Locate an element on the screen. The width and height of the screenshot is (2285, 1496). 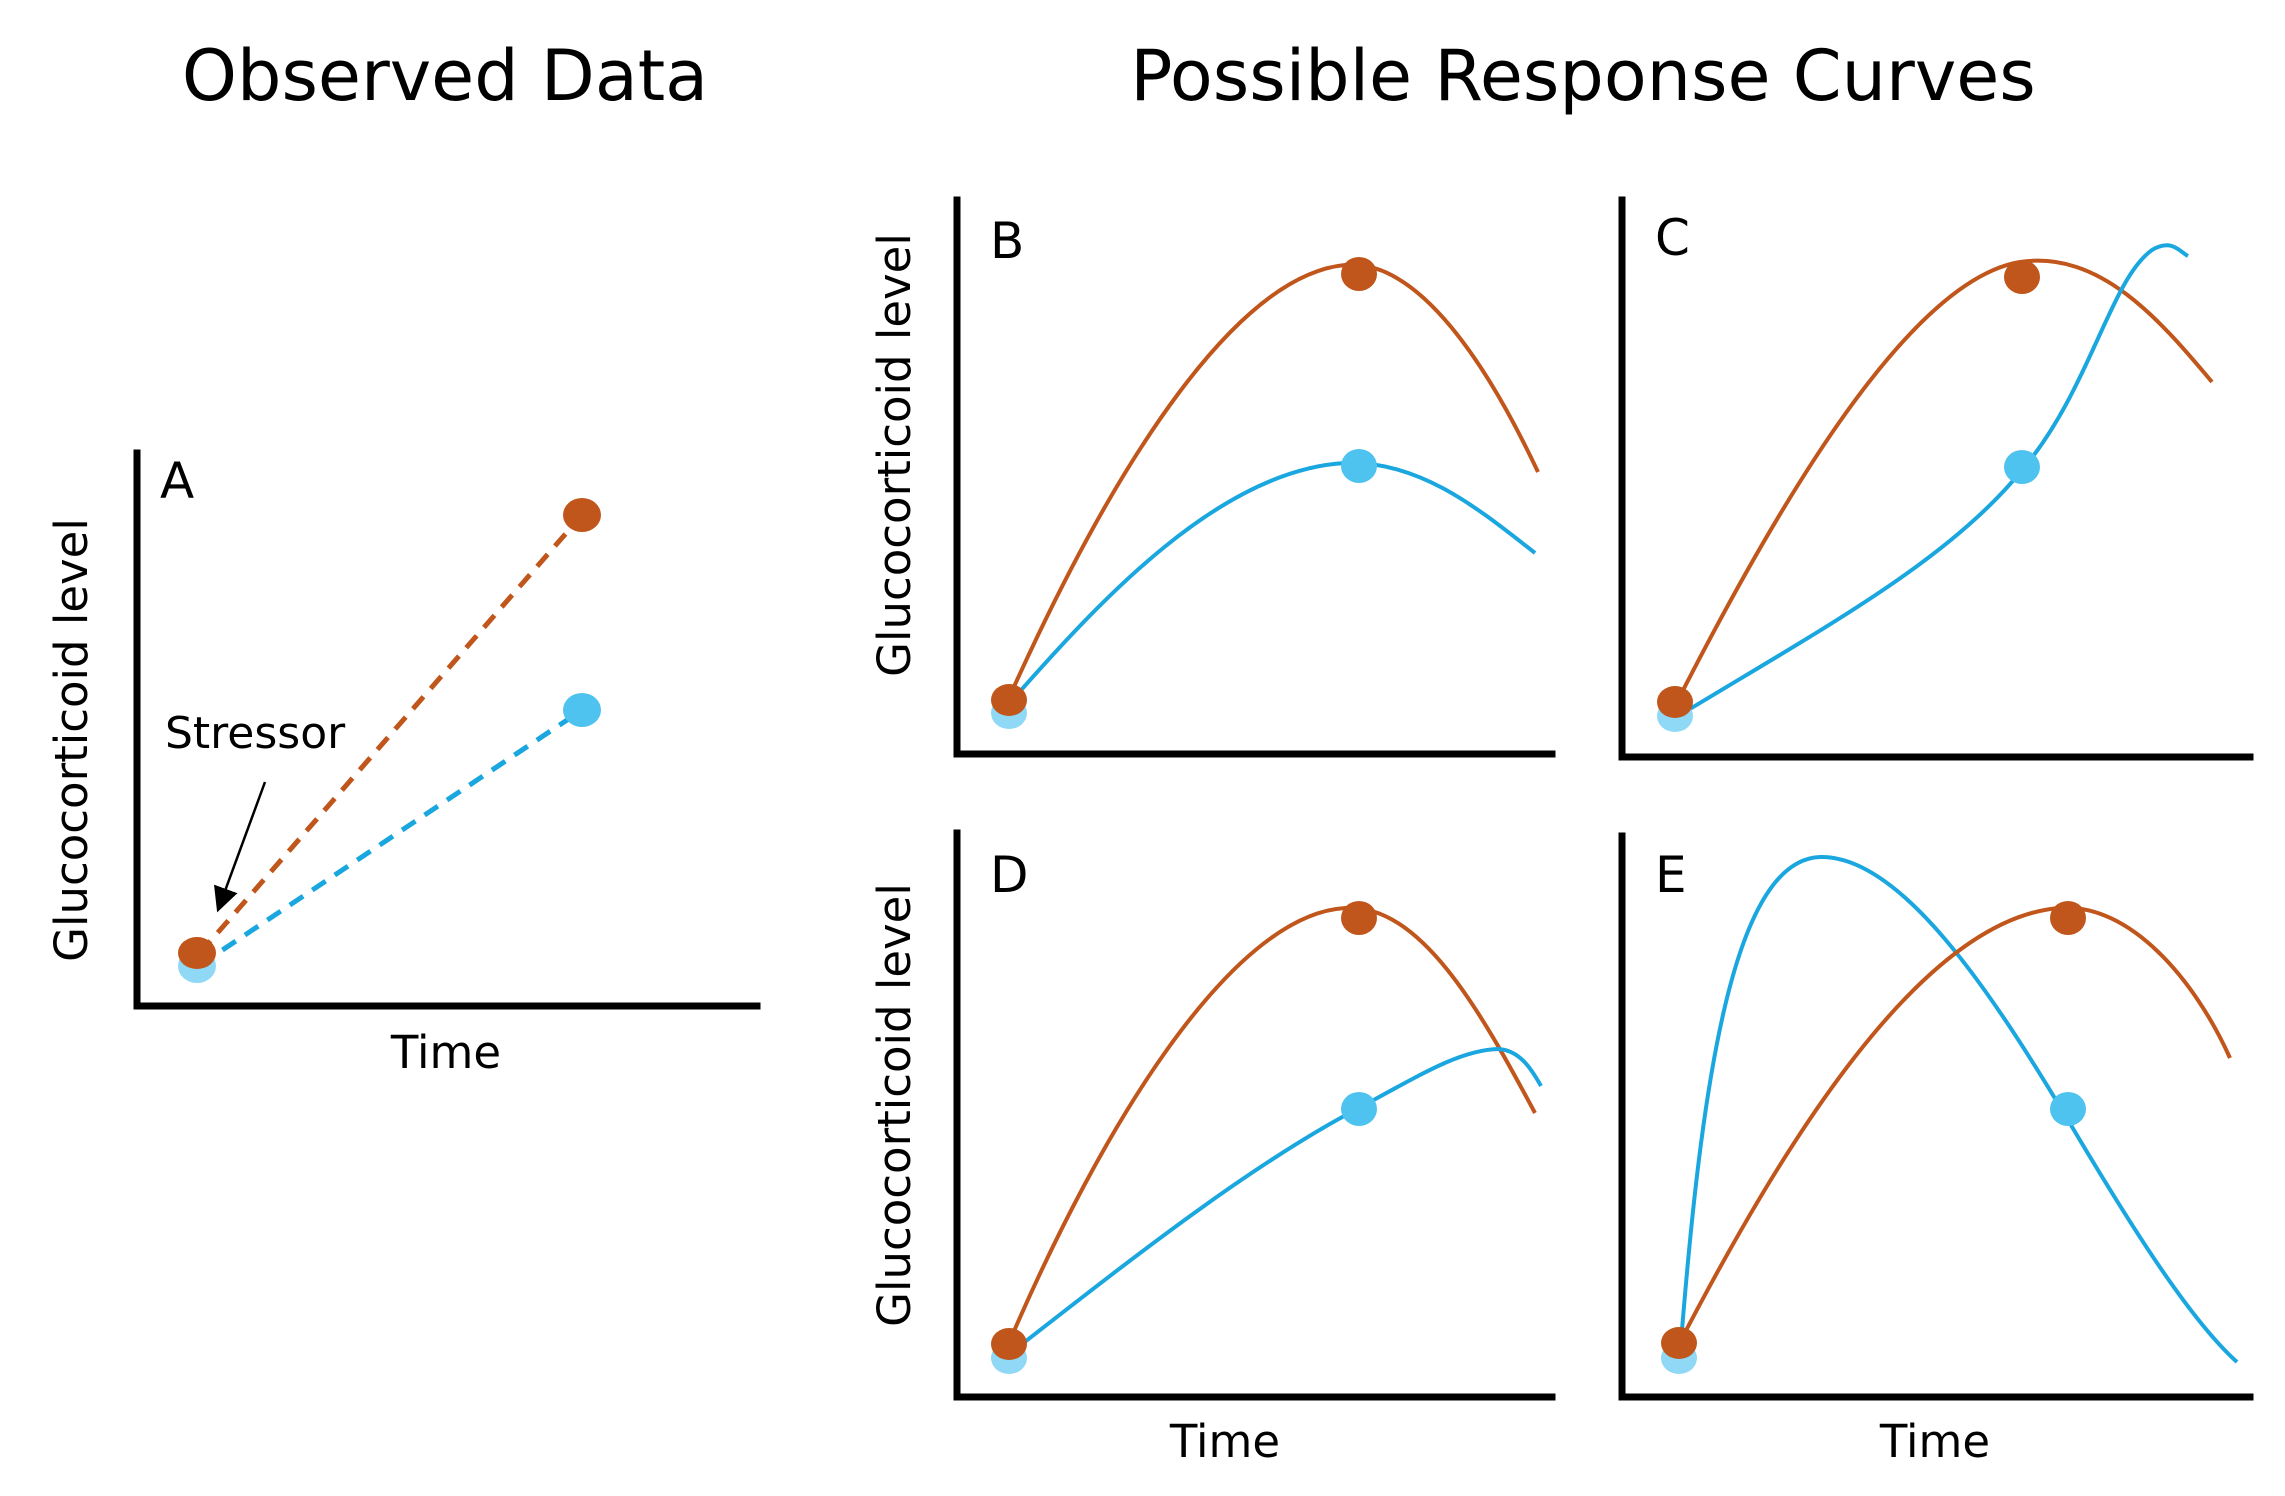
panel-a-axes is located at coordinates (447, 729).